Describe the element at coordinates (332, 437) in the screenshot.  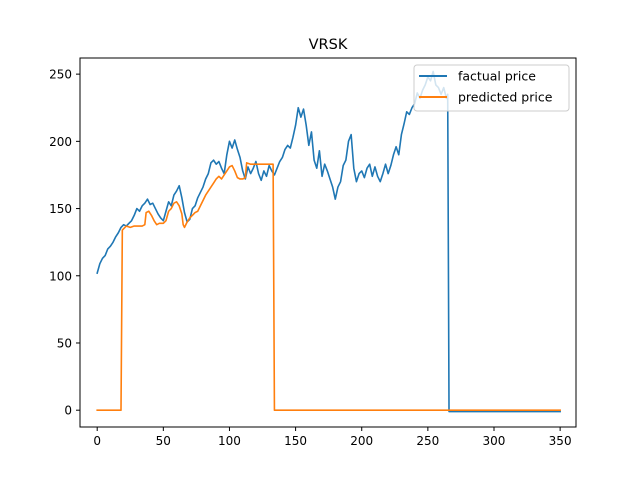
I see `x-axis: 0 50 100 150 200 250 300 350` at that location.